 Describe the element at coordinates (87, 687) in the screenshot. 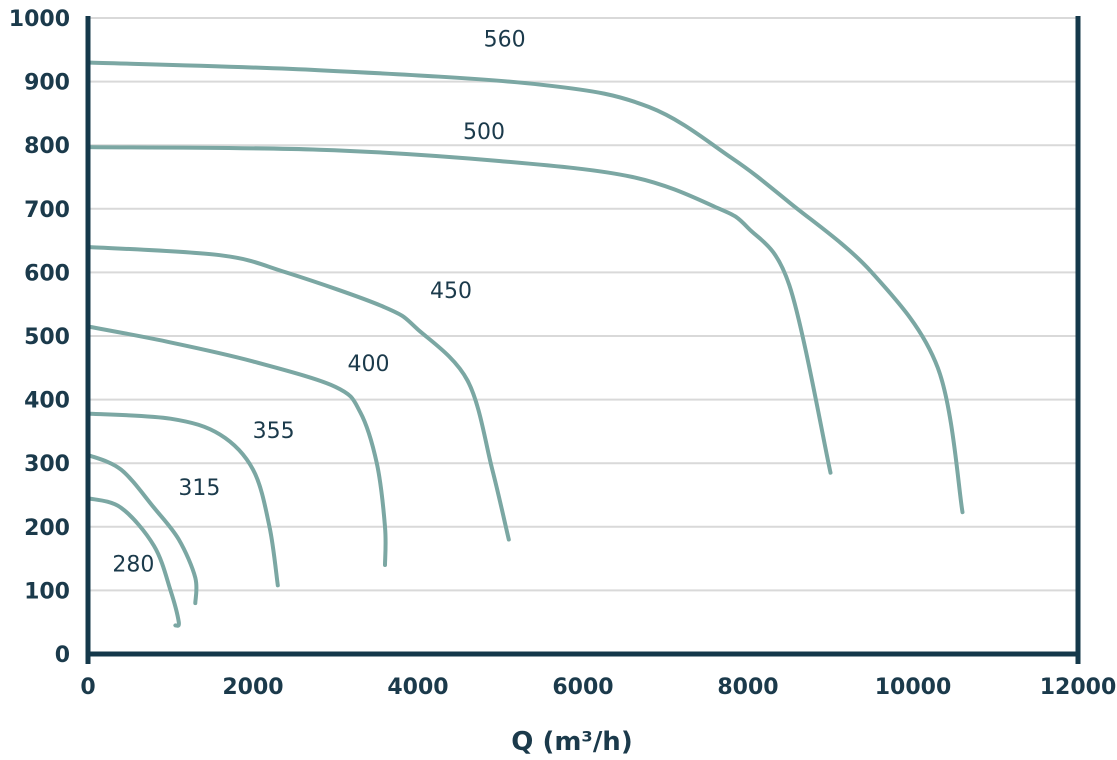

I see `x-tick-label: 0` at that location.